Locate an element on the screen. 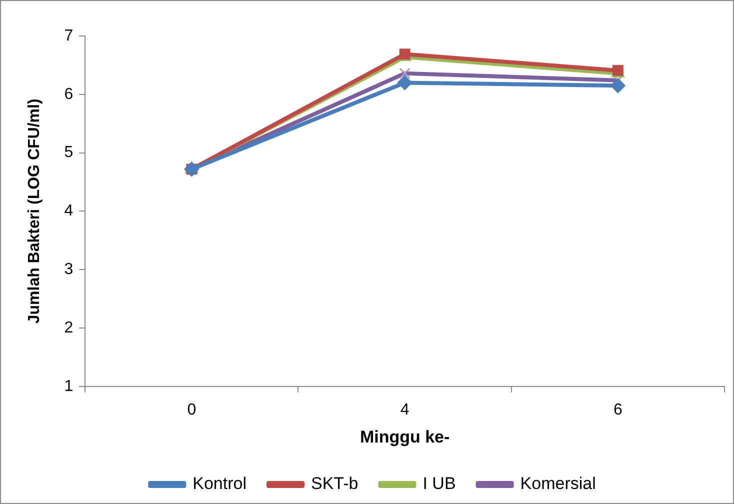 The height and width of the screenshot is (504, 734). x-tick-label: 4 is located at coordinates (405, 409).